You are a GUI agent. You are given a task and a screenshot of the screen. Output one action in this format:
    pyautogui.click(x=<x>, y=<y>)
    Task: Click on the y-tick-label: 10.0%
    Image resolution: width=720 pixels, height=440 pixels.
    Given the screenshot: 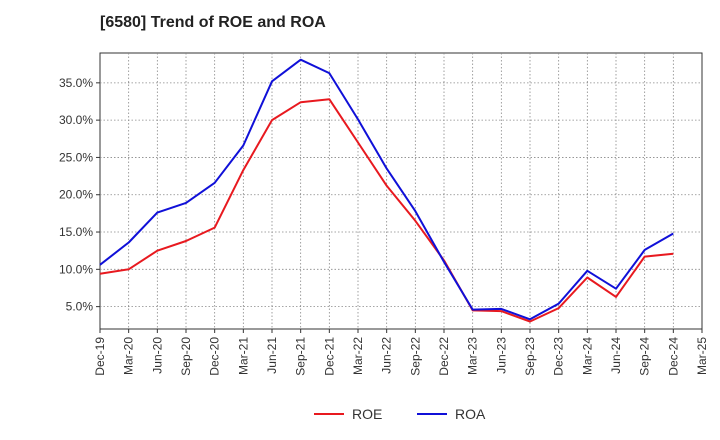 What is the action you would take?
    pyautogui.click(x=76, y=269)
    